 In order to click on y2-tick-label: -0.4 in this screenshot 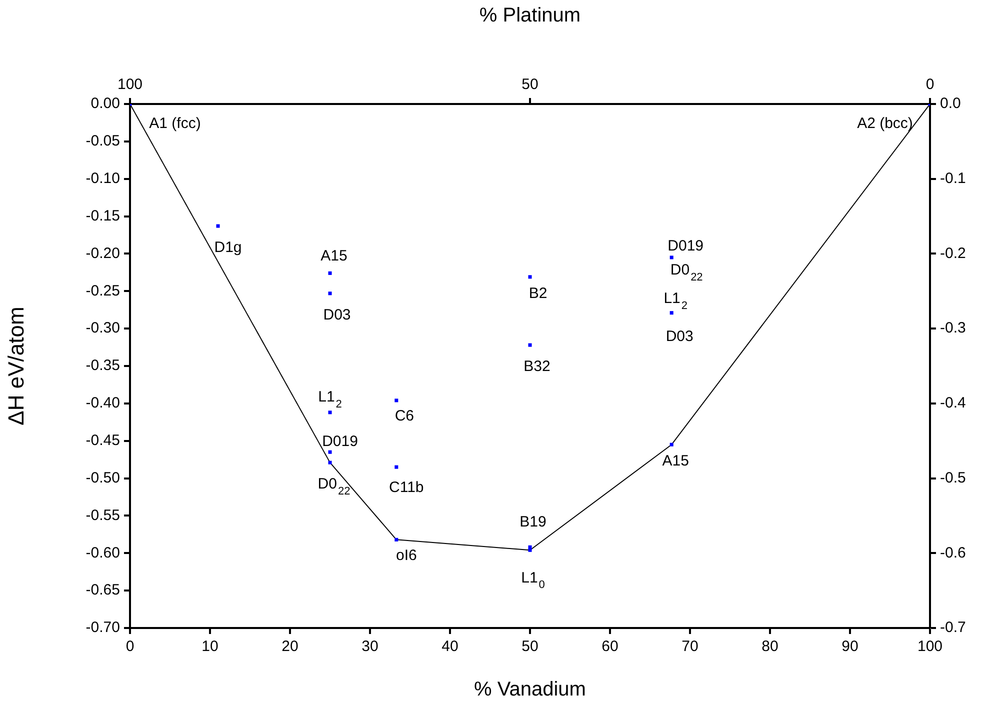, I will do `click(953, 403)`.